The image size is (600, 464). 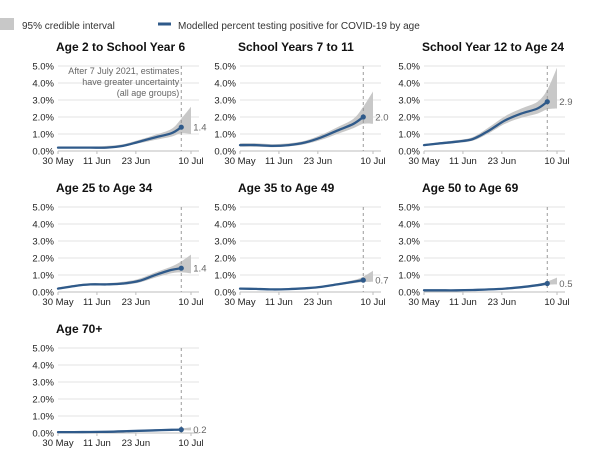 What do you see at coordinates (131, 82) in the screenshot?
I see `uncertainty-note: have greater uncertainty` at bounding box center [131, 82].